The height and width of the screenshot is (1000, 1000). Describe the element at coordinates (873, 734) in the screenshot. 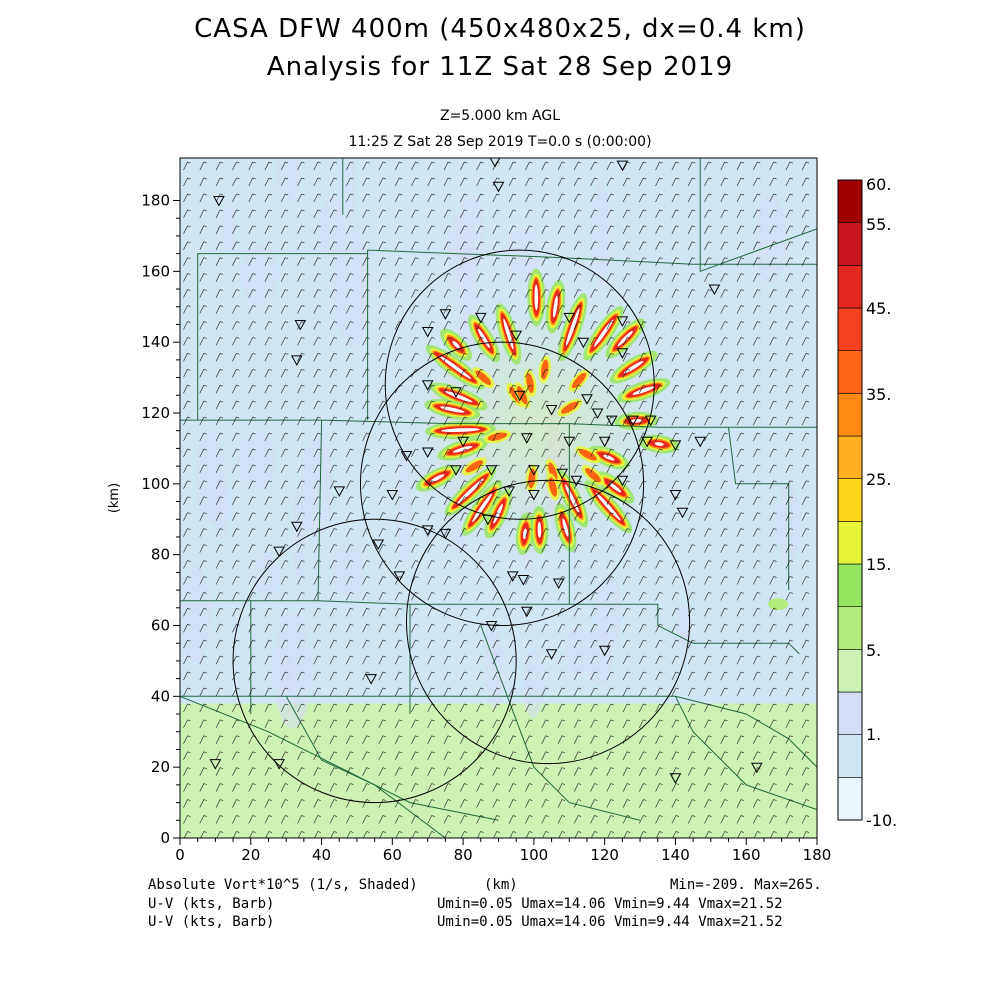

I see `colorbar-label: 1.` at that location.